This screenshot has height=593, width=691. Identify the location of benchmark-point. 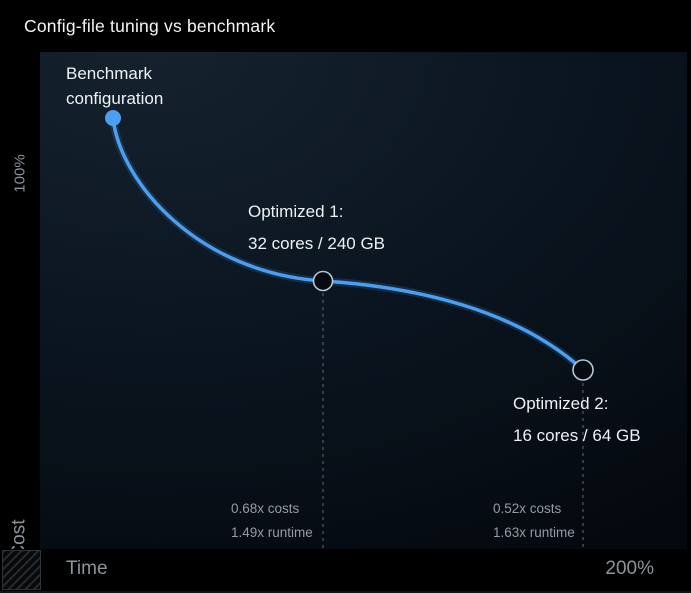
(113, 118).